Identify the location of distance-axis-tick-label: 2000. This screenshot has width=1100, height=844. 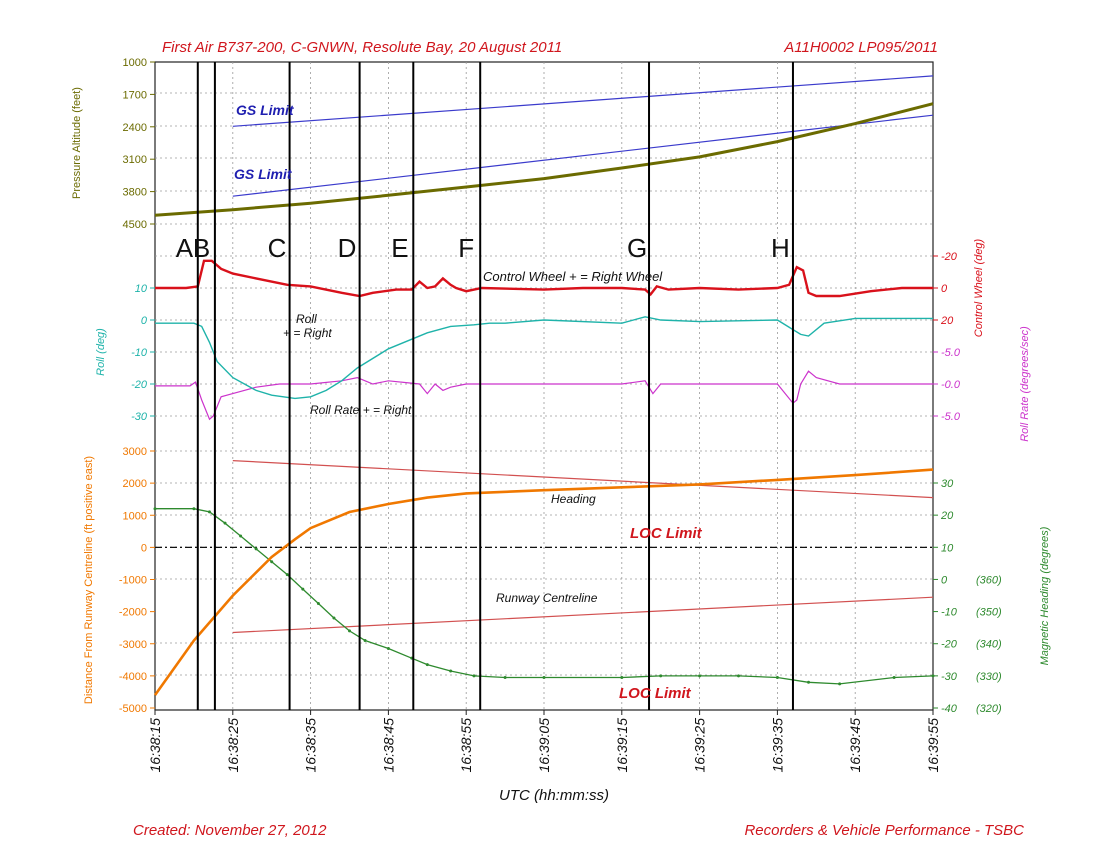
(135, 484).